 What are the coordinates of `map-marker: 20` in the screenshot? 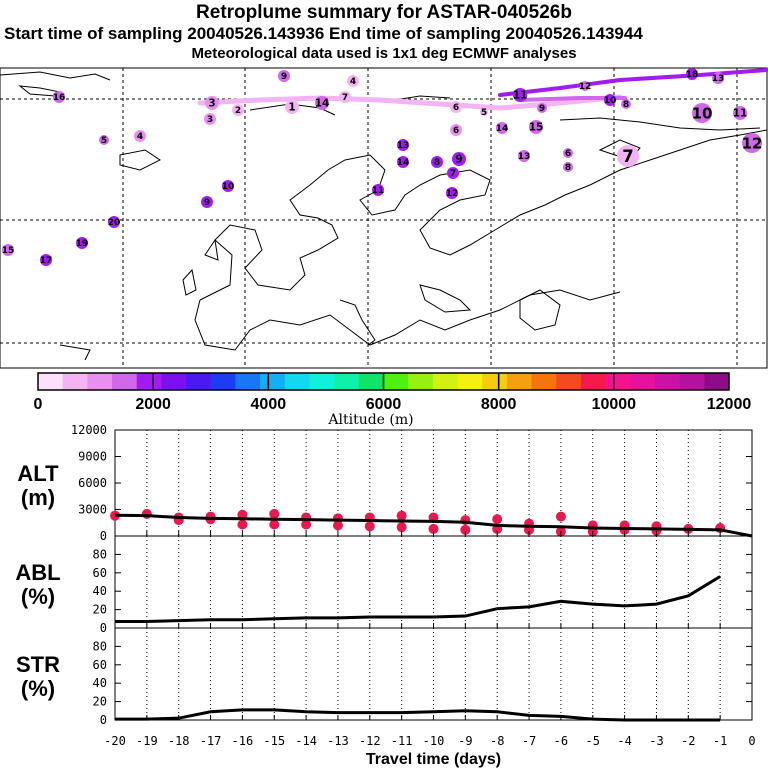 It's located at (114, 222).